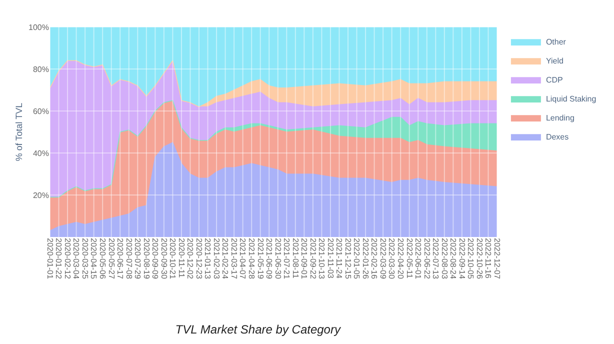 Image resolution: width=614 pixels, height=344 pixels. Describe the element at coordinates (76, 259) in the screenshot. I see `x-tick-label: 2020-03-04` at that location.